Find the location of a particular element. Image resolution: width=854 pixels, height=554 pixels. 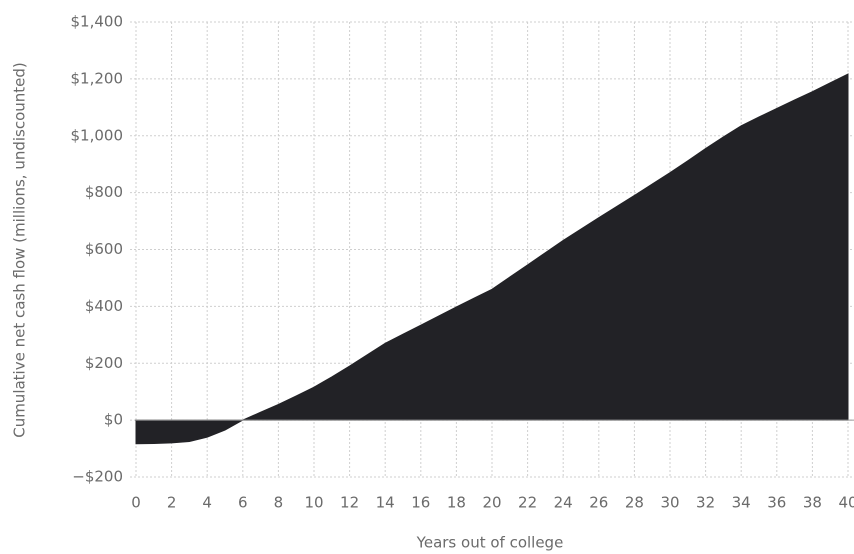

y-tick-label: $400 is located at coordinates (104, 306).